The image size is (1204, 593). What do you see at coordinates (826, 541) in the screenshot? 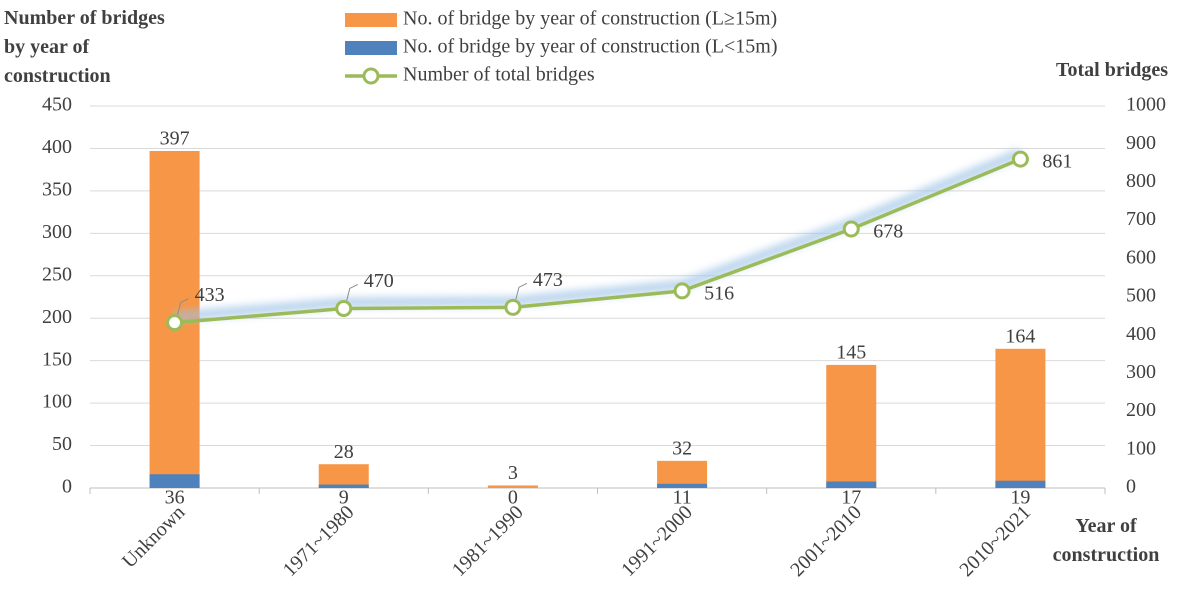
I see `x-tick-label: 2001~2010` at bounding box center [826, 541].